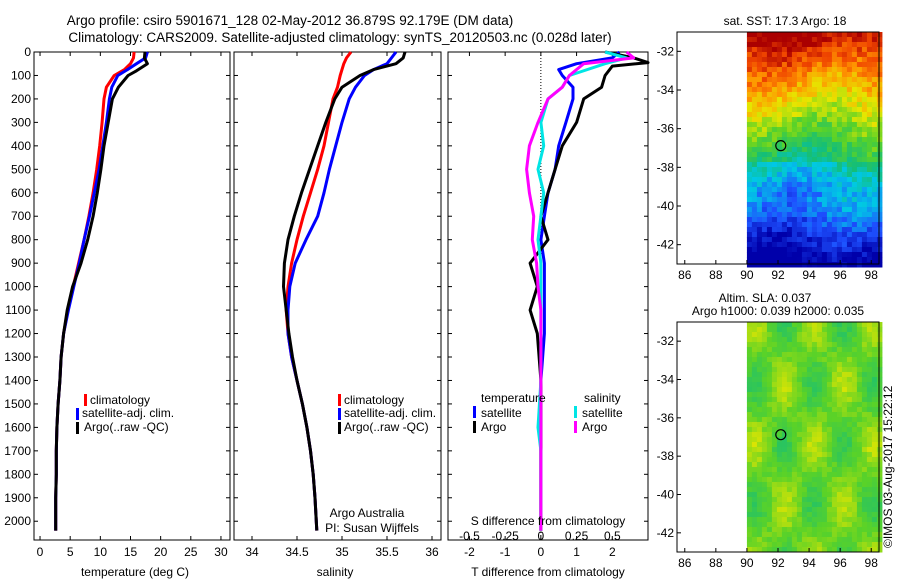 Image resolution: width=900 pixels, height=580 pixels. I want to click on y-tick-label: 1500, so click(17, 404).